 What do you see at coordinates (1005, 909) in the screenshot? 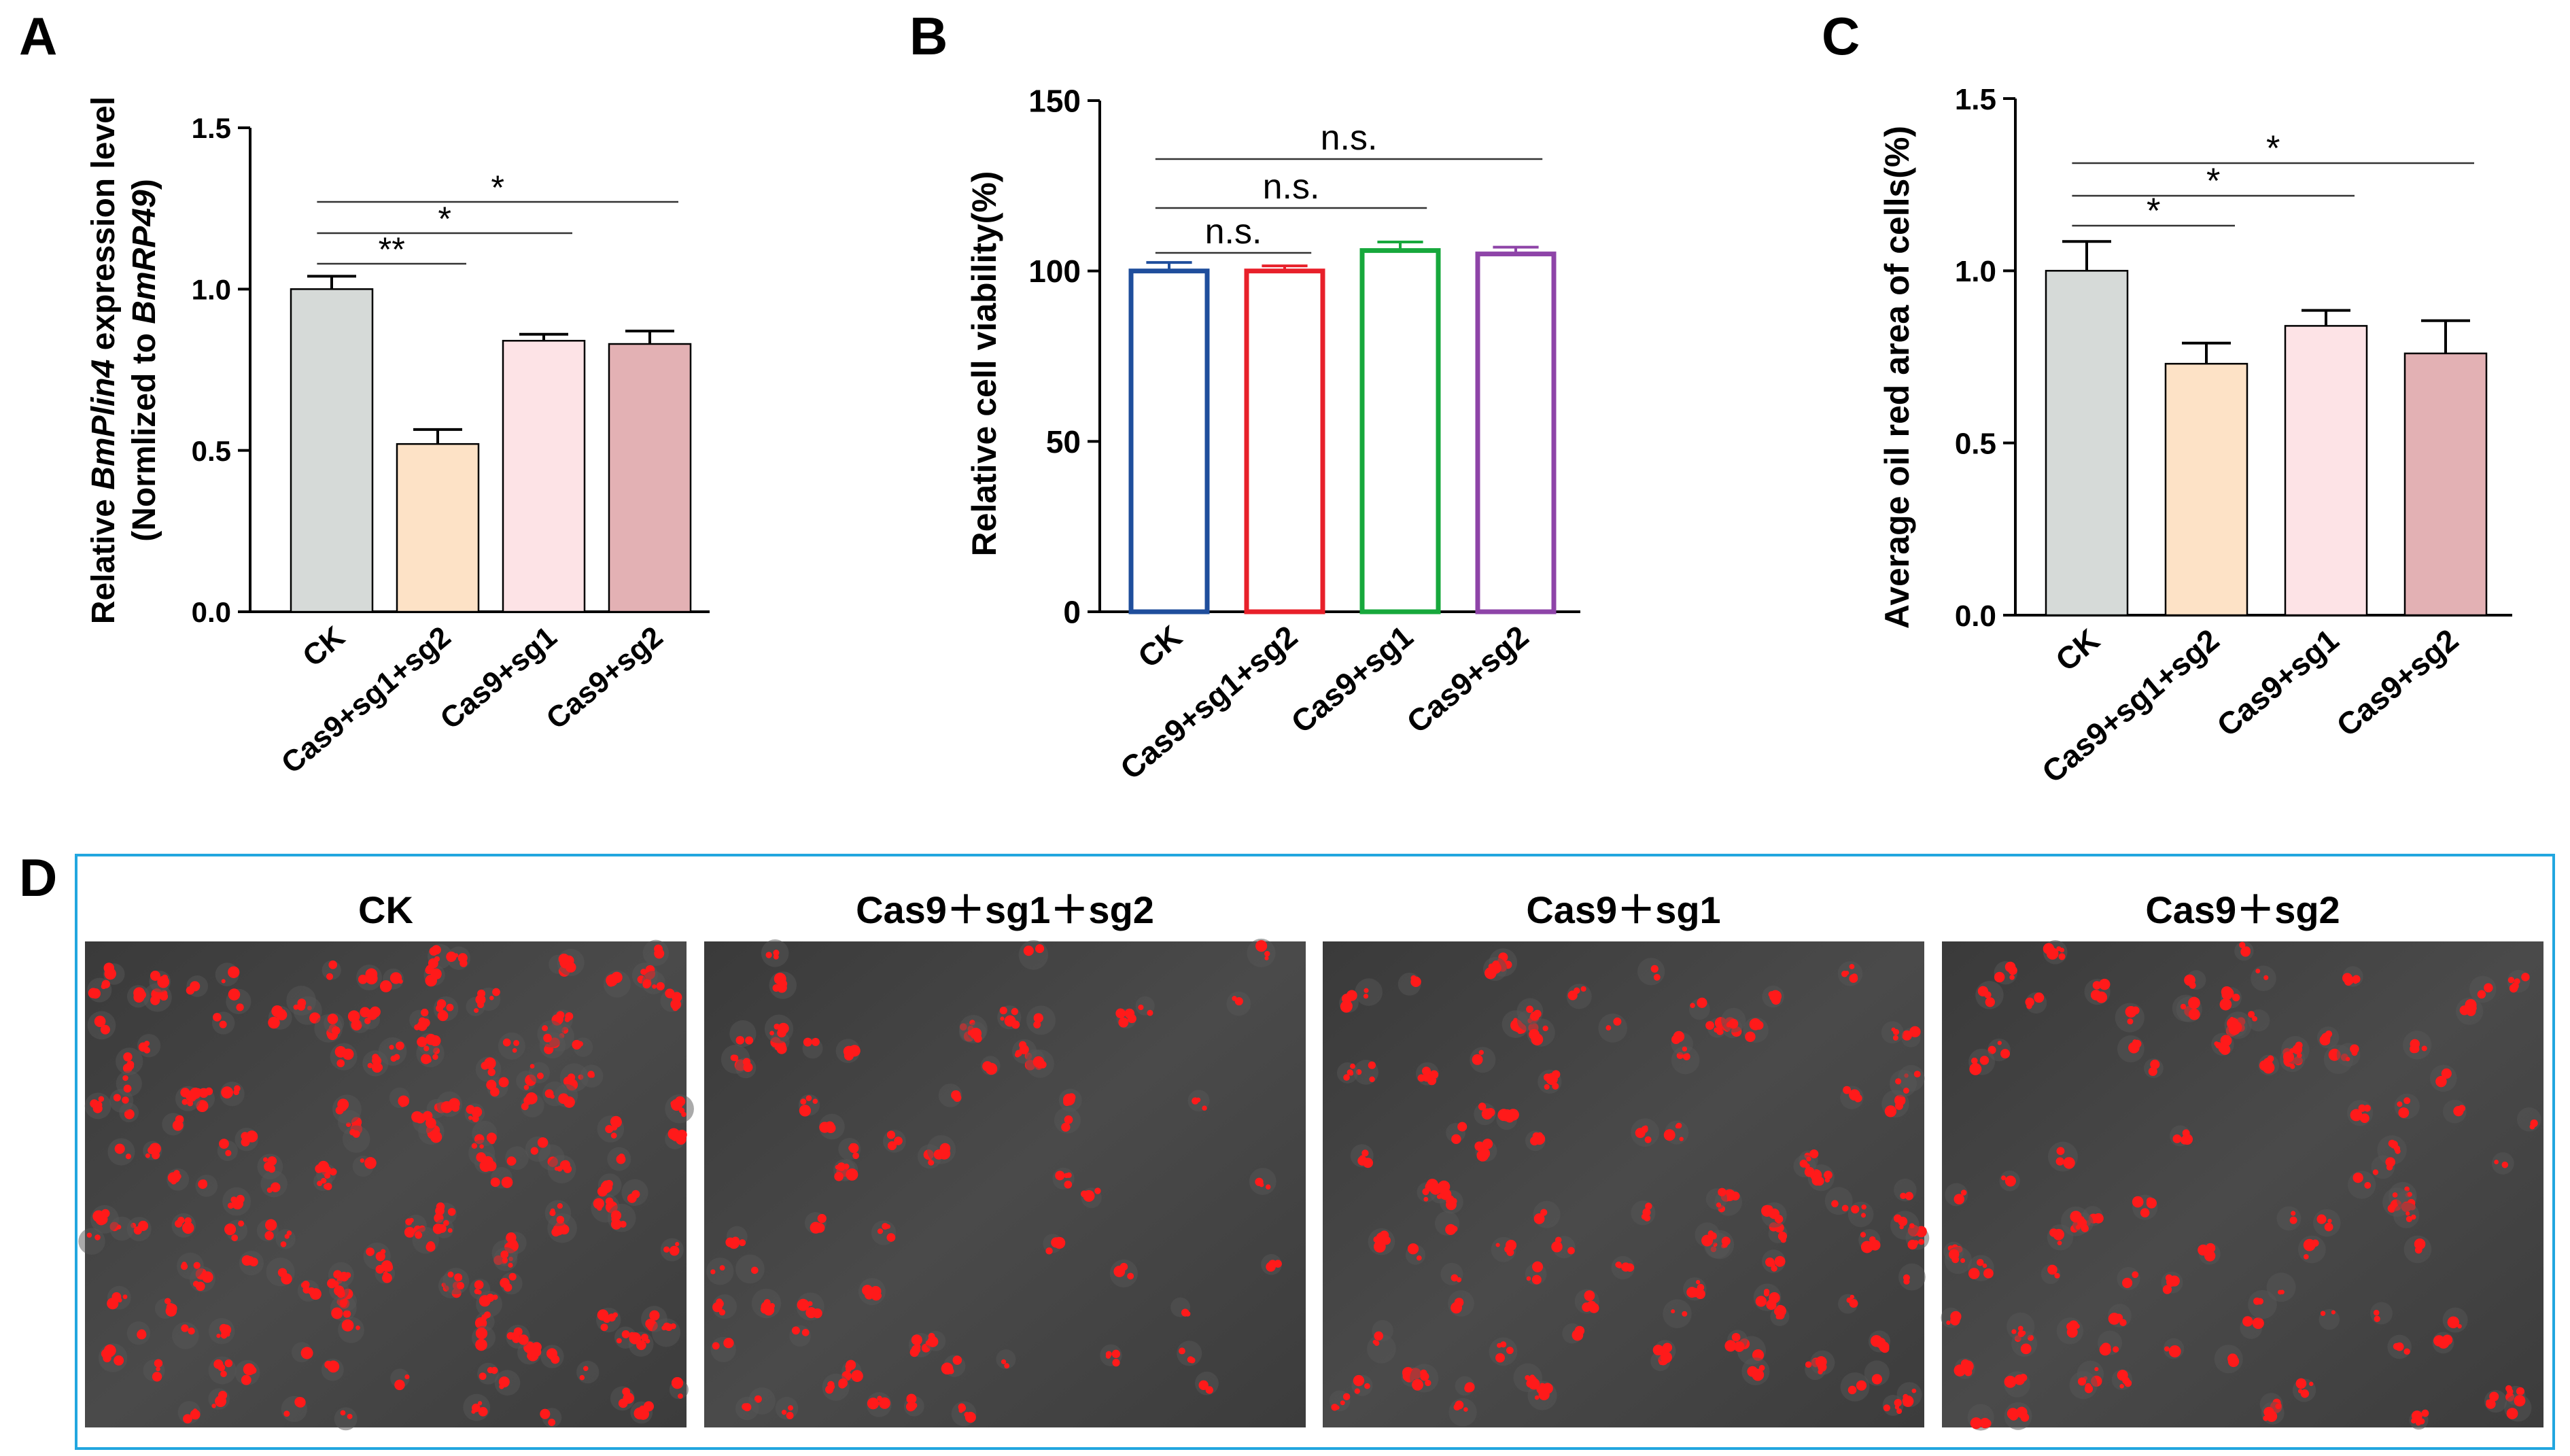
I see `micrograph-label: Cas9＋sg1＋sg2` at bounding box center [1005, 909].